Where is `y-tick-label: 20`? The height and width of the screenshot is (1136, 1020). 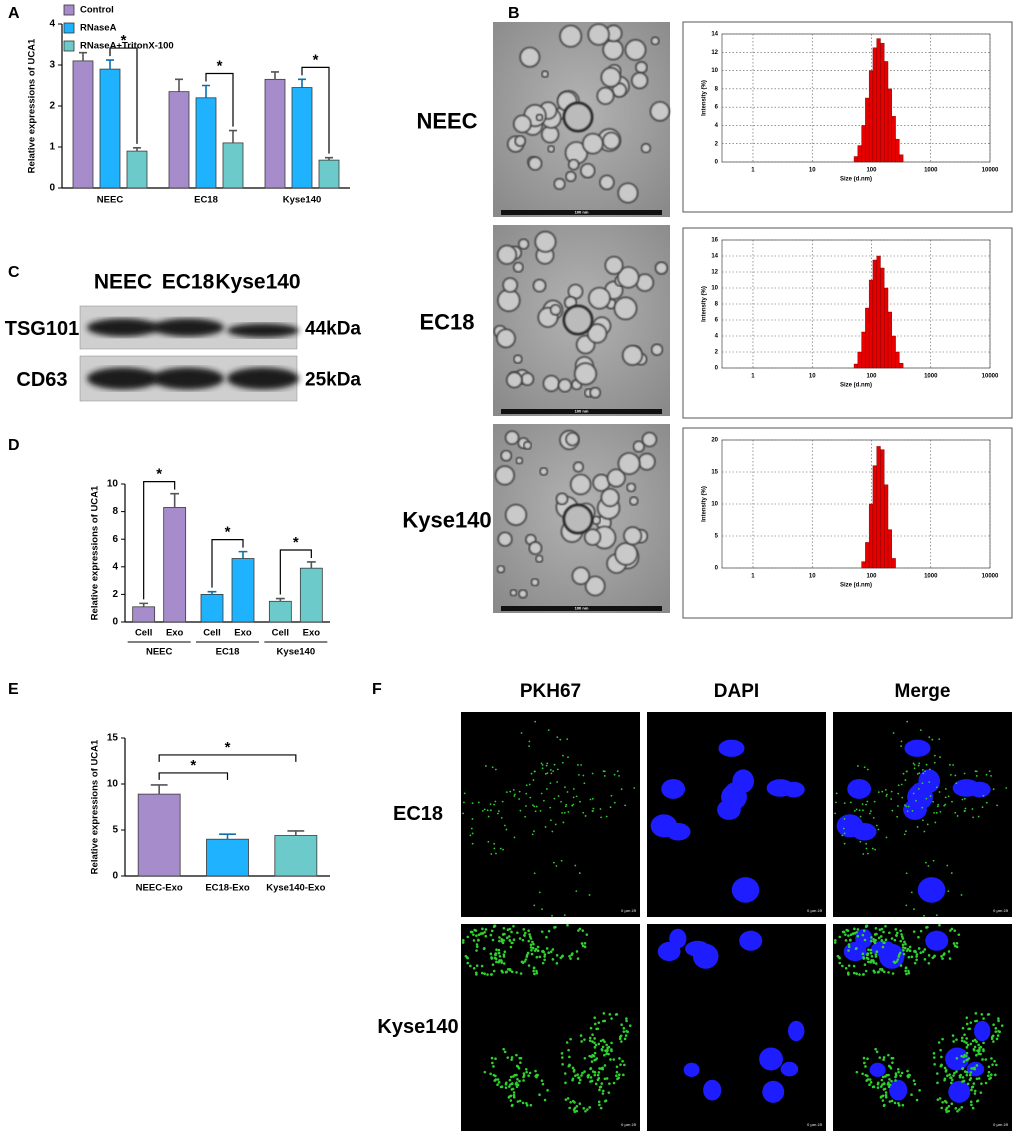
y-tick-label: 20 is located at coordinates (714, 441).